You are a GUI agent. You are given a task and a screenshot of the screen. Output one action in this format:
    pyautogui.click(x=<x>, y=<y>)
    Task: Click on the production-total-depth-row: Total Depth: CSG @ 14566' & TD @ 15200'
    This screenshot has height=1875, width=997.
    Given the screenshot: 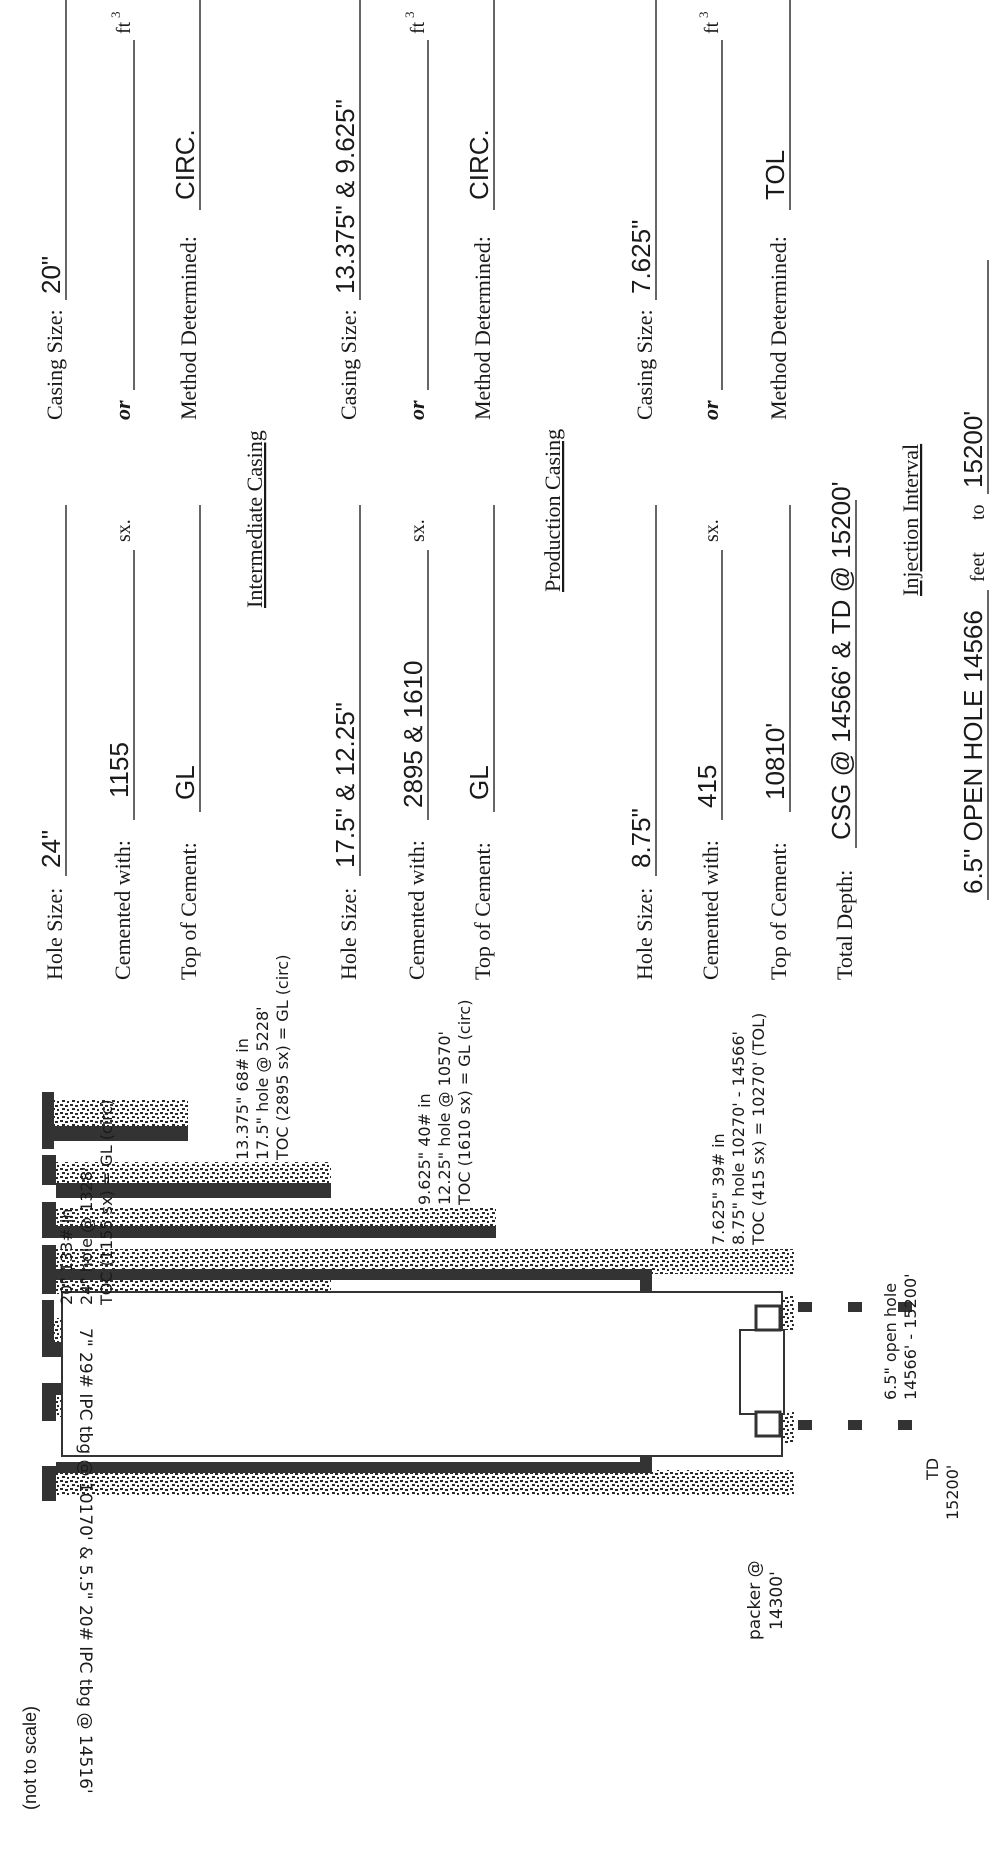 What is the action you would take?
    pyautogui.click(x=841, y=730)
    